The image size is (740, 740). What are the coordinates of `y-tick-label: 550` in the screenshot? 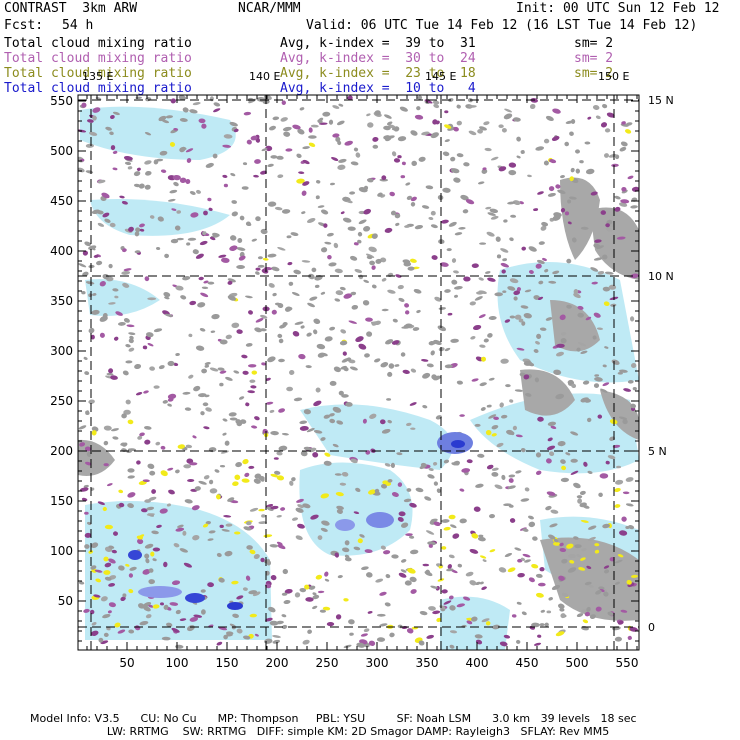 It's located at (61, 101).